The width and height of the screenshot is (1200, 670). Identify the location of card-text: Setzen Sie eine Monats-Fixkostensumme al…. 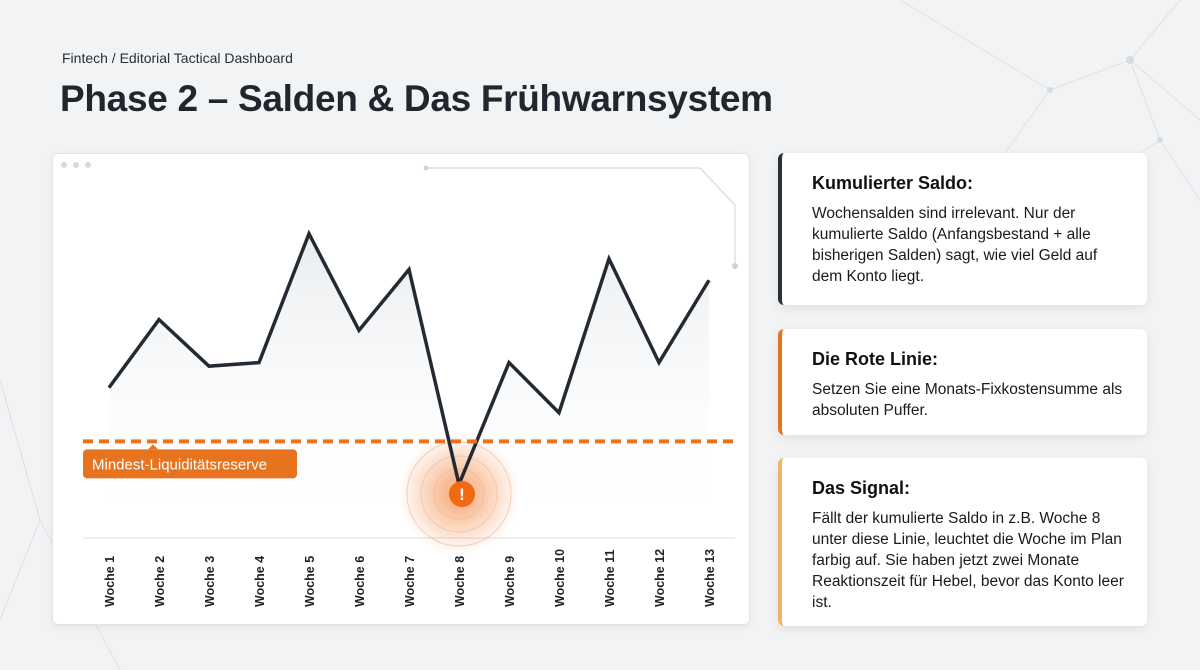
(967, 400).